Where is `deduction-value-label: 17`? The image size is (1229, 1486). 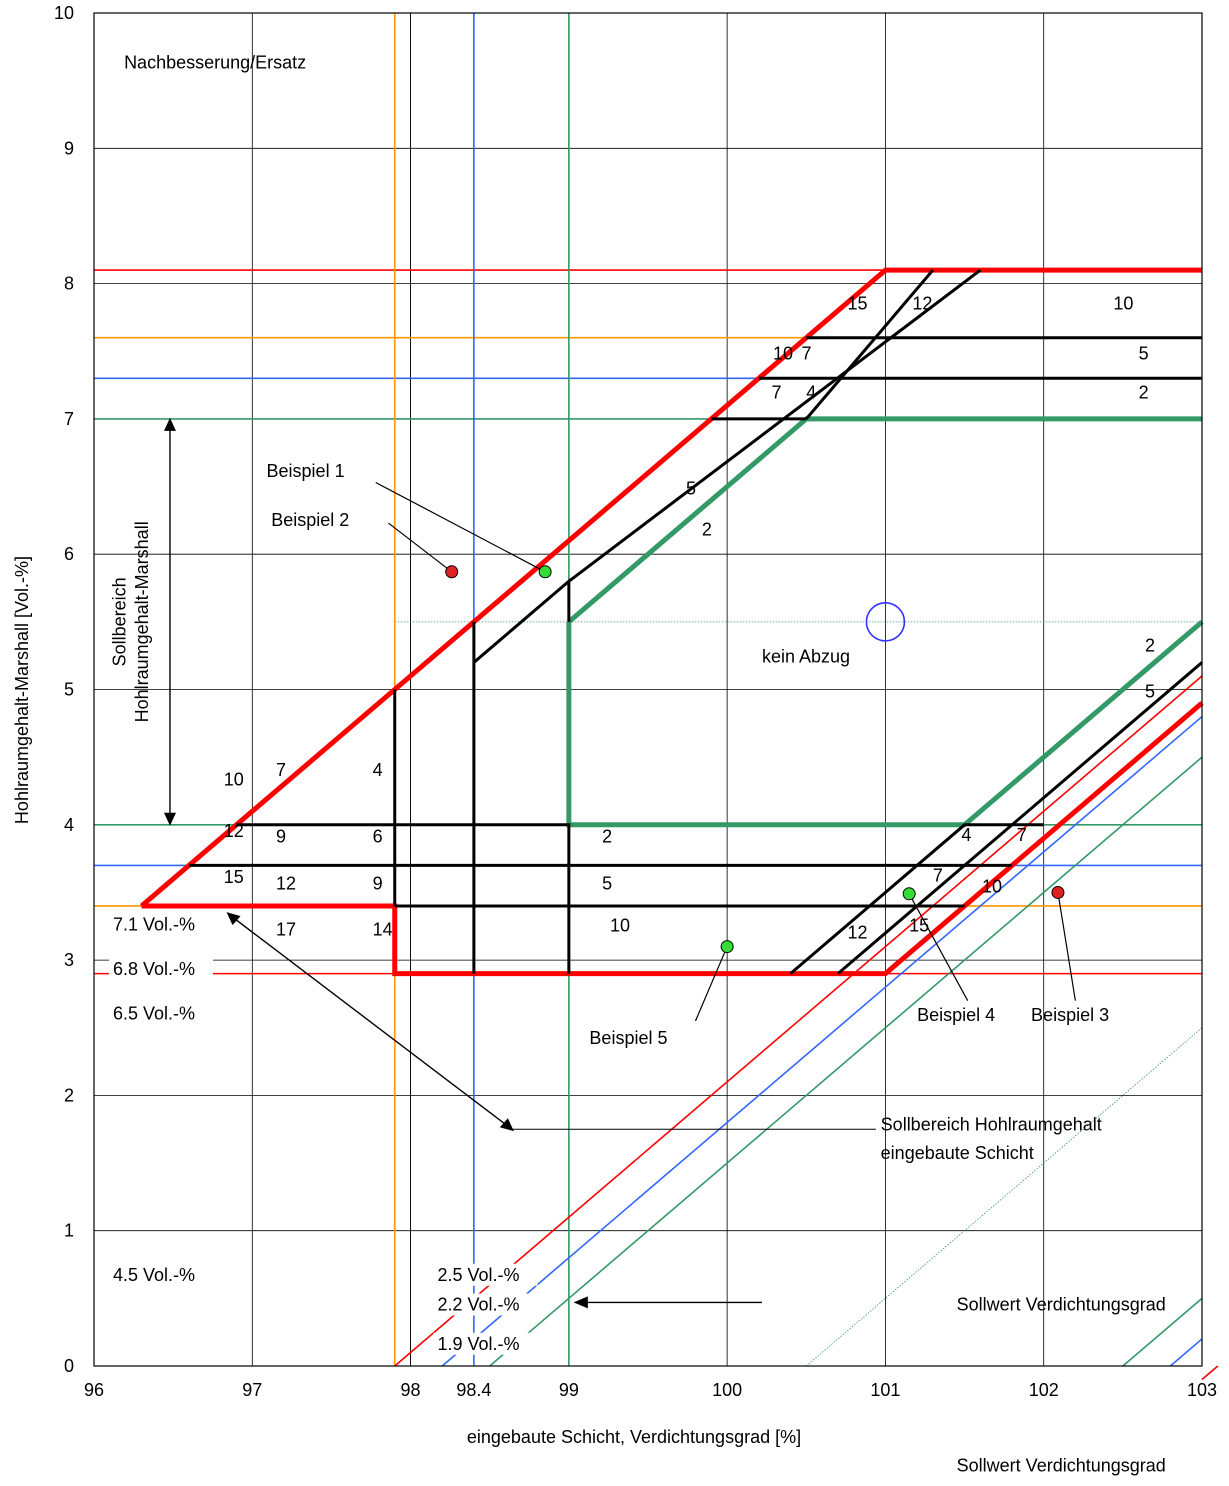
deduction-value-label: 17 is located at coordinates (286, 930).